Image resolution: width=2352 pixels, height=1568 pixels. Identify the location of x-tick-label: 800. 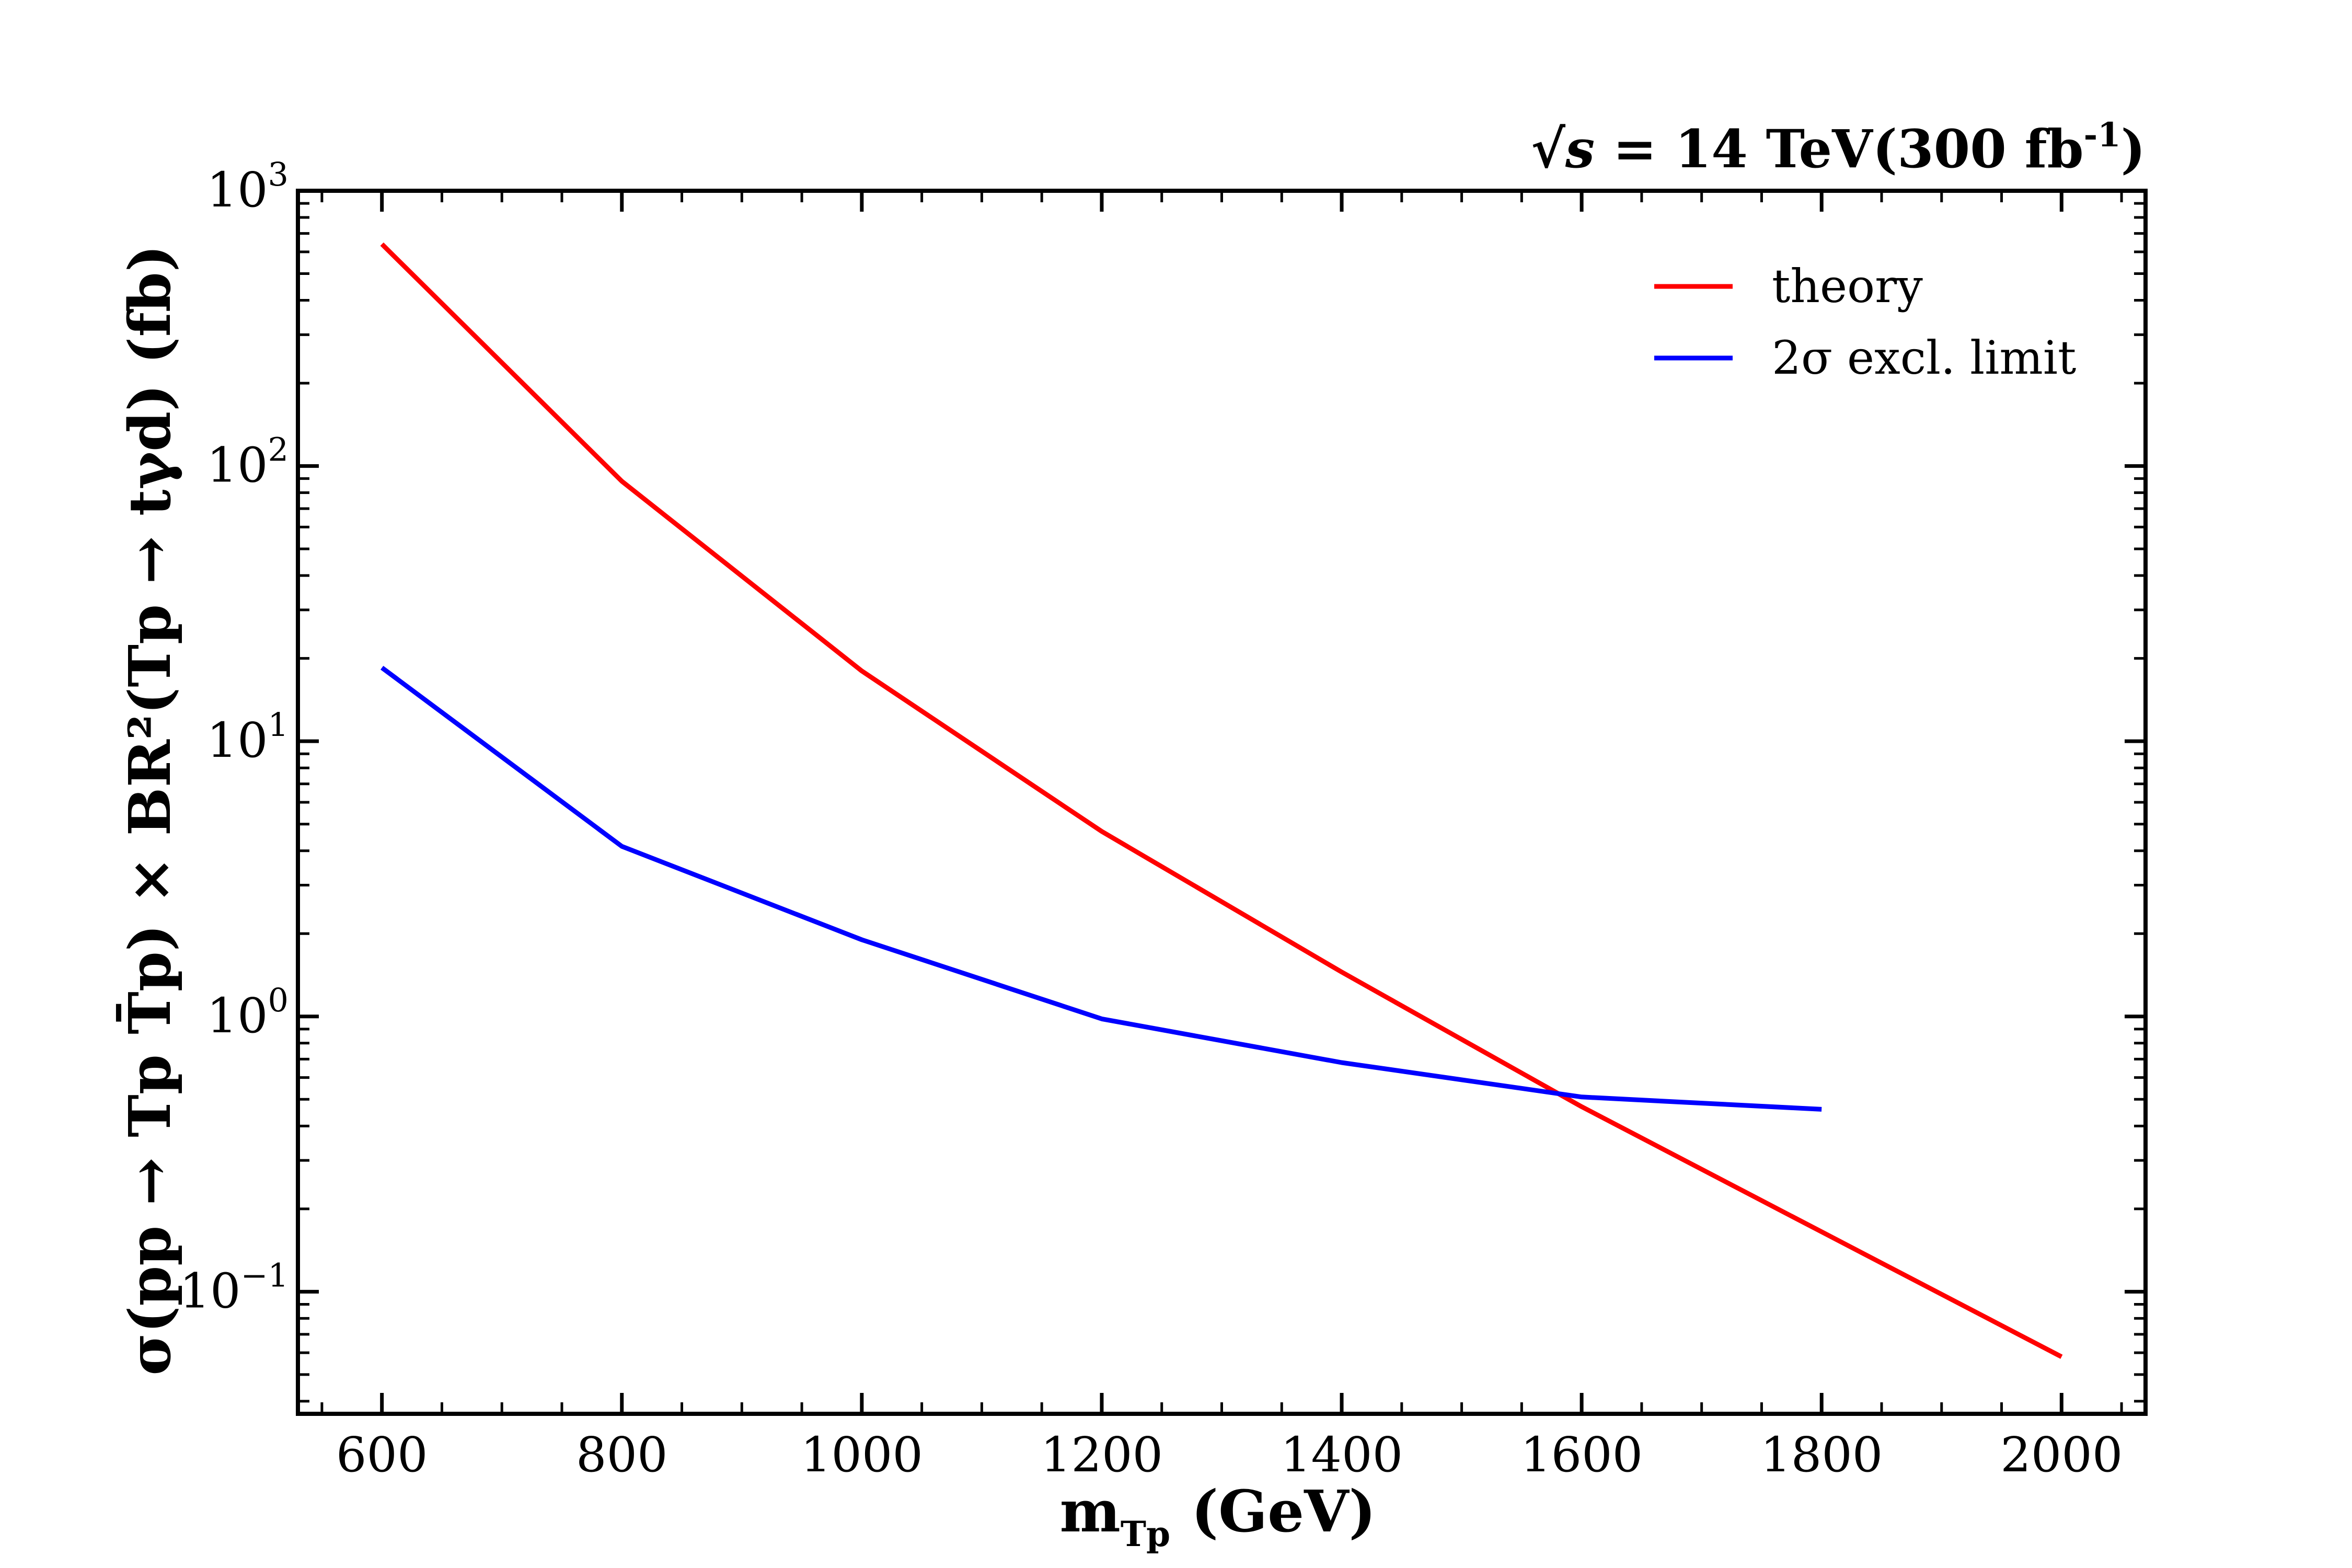
(622, 1455).